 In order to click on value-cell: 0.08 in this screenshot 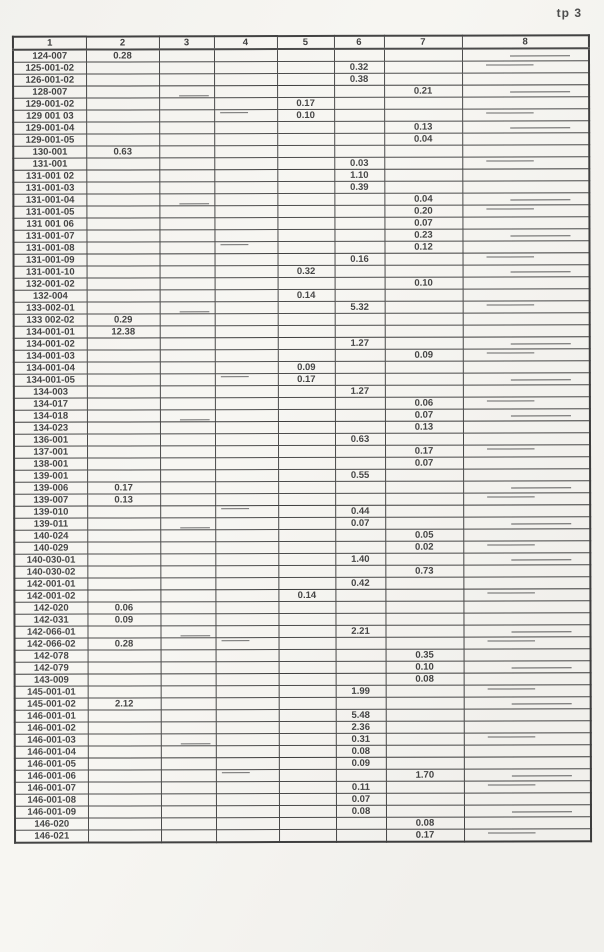, I will do `click(424, 679)`.